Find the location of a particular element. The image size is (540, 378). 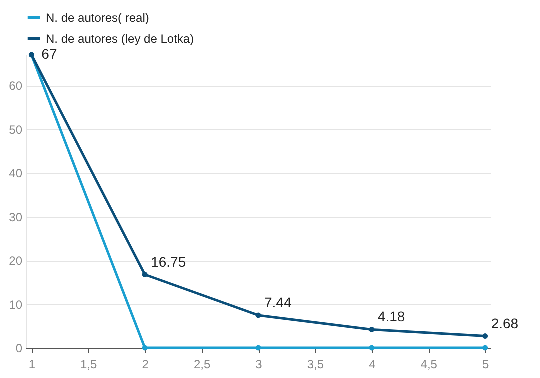

data-label: 16.75 is located at coordinates (168, 262).